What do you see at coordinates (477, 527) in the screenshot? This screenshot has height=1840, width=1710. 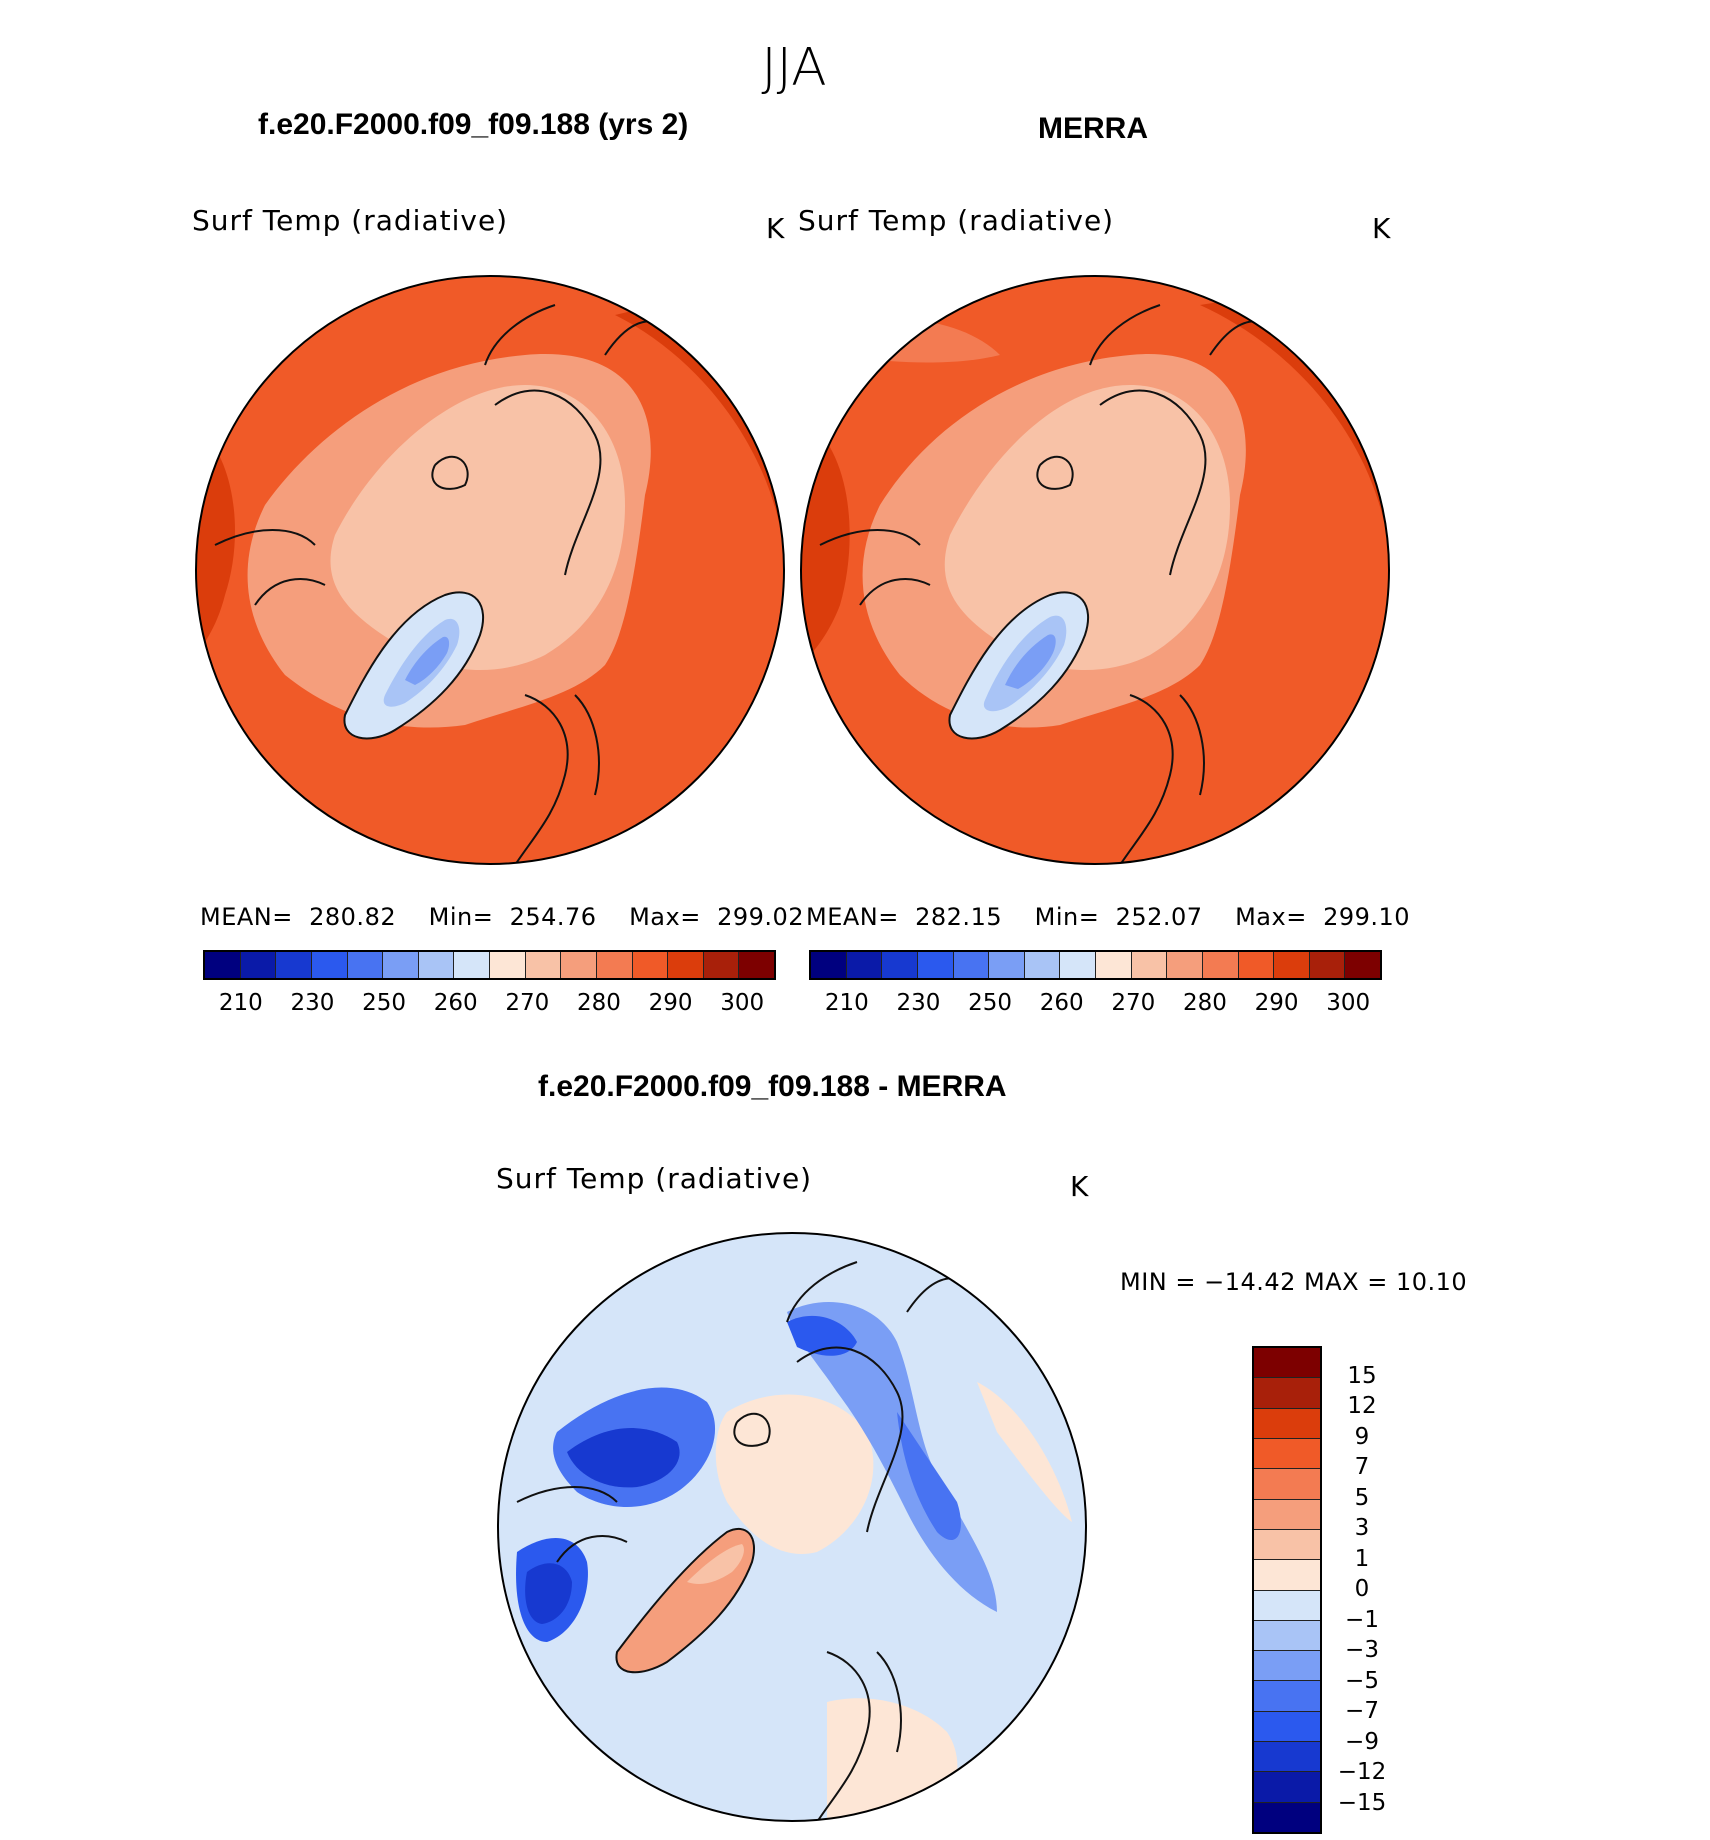 I see `panel1-arctic-field` at bounding box center [477, 527].